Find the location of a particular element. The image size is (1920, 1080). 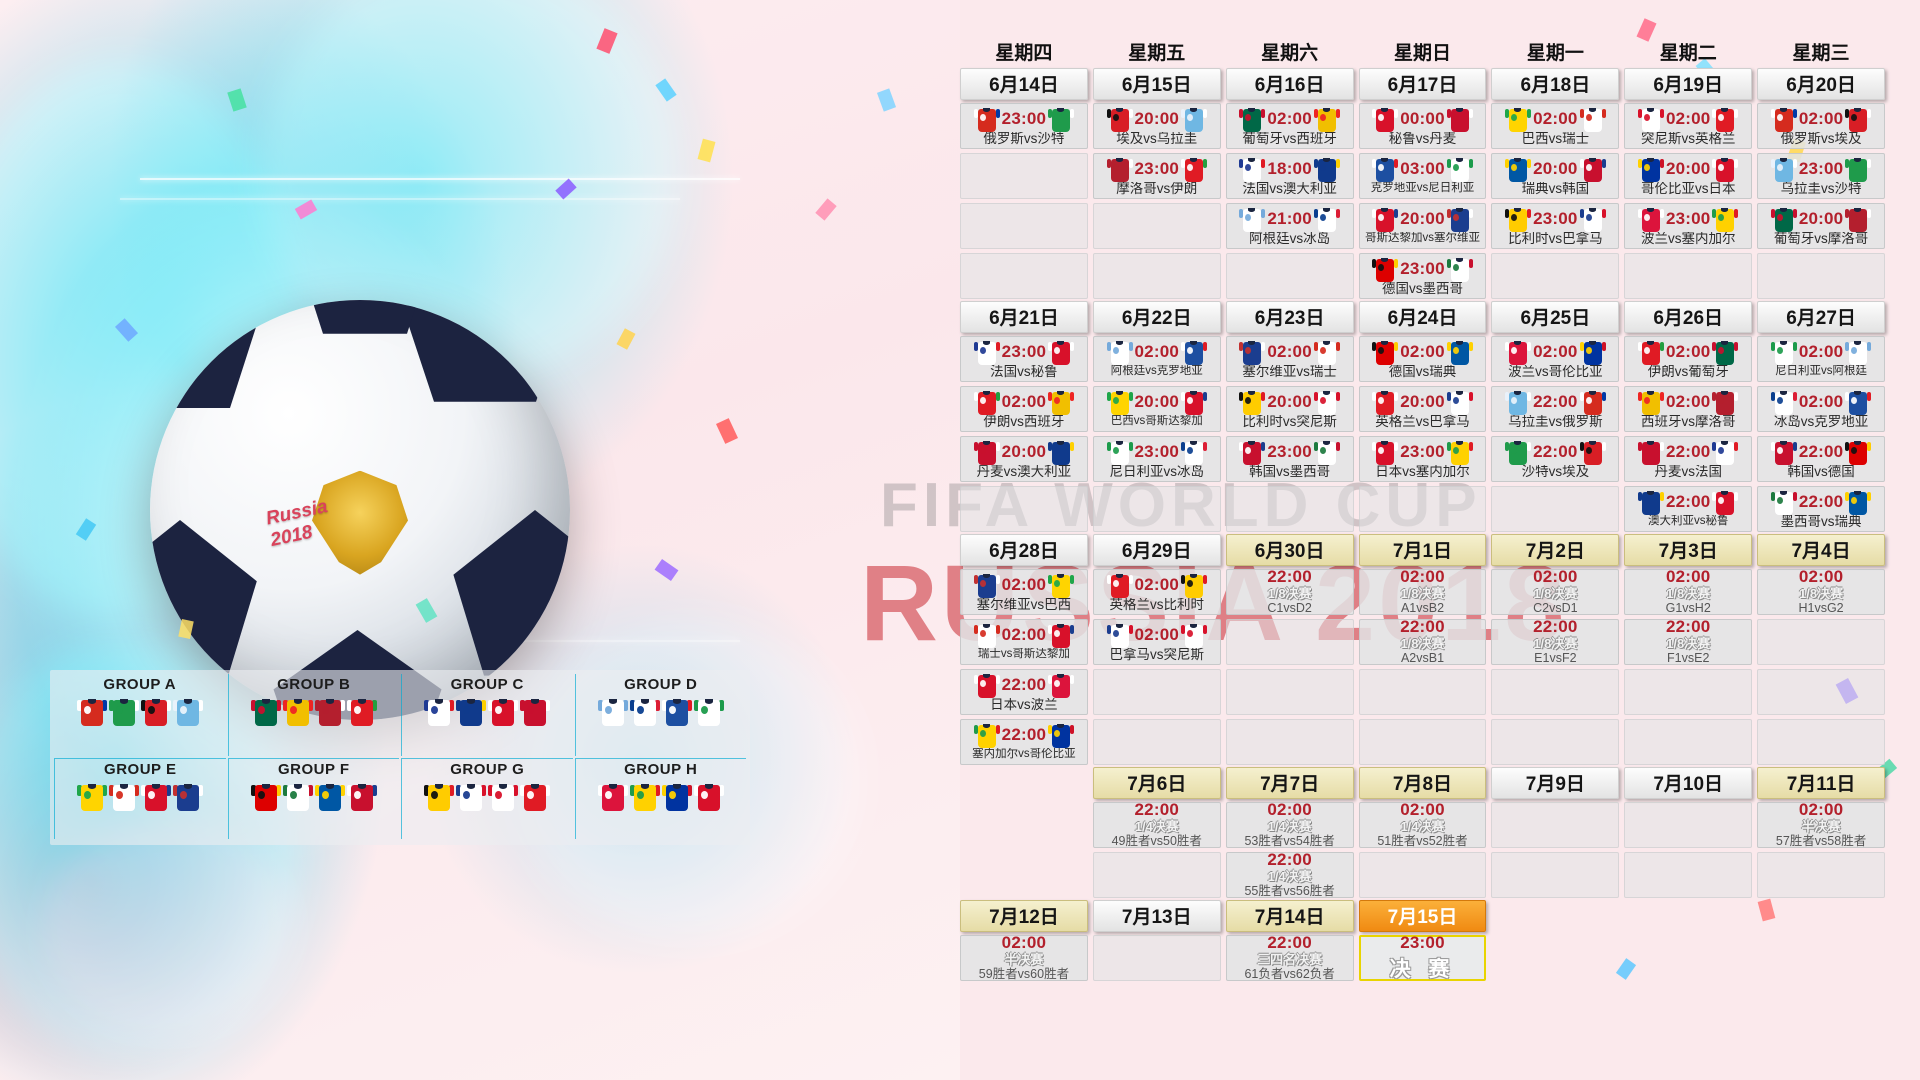

match-card: 02:00 塞尔维亚vs瑞士 is located at coordinates (1289, 359).